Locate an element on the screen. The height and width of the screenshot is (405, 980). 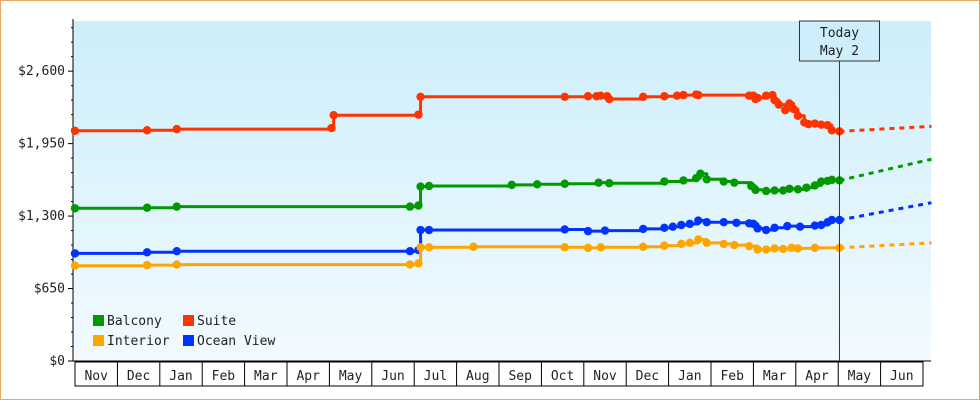
x-tick-label: May is located at coordinates (860, 376).